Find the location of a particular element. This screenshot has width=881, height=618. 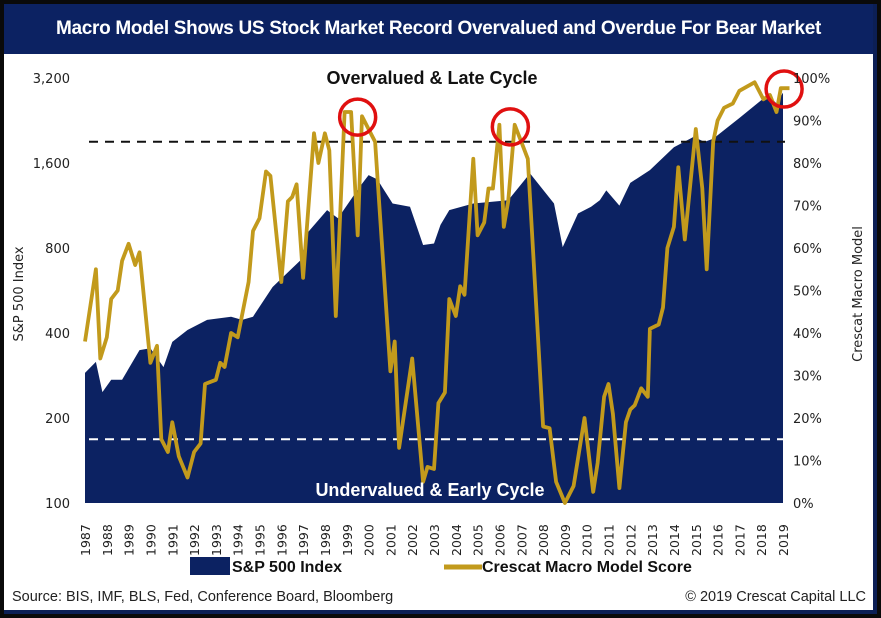

x-tick-label: 2011 is located at coordinates (609, 540).